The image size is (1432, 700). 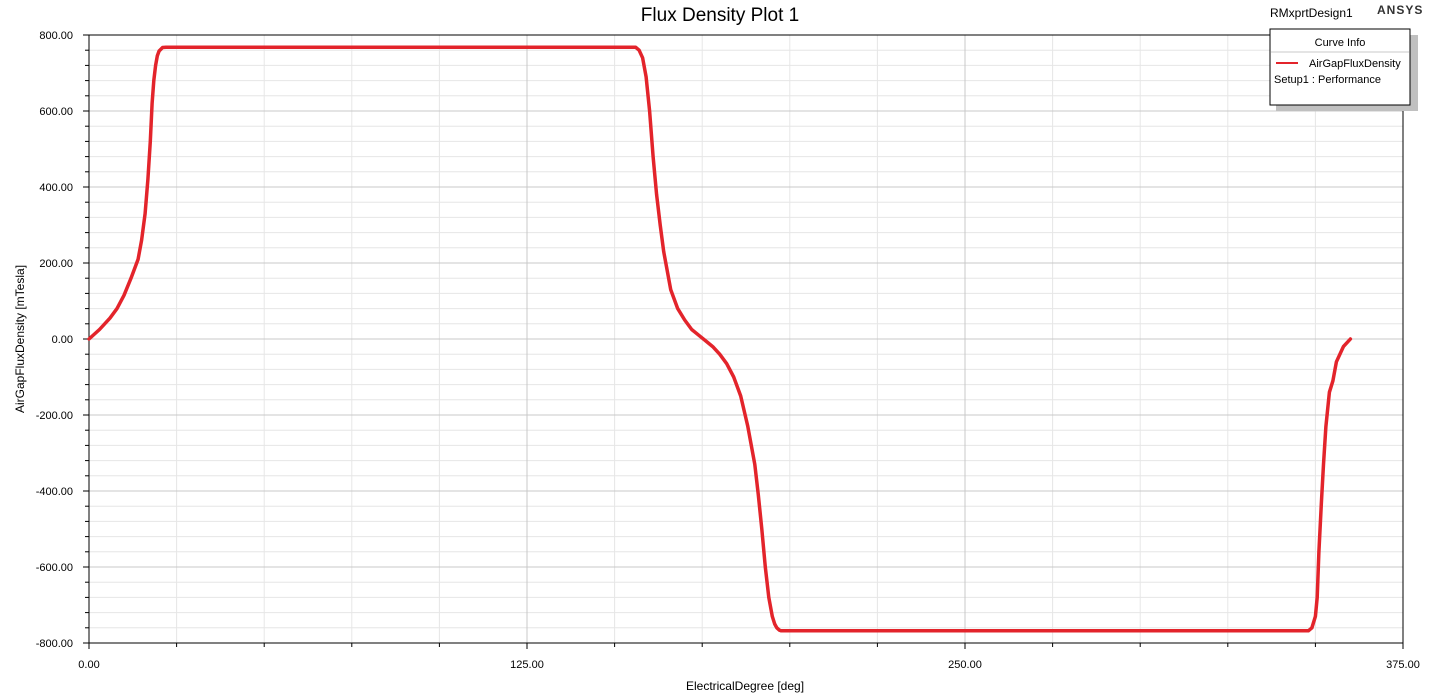 What do you see at coordinates (54, 416) in the screenshot?
I see `y-tick-label: -200.00` at bounding box center [54, 416].